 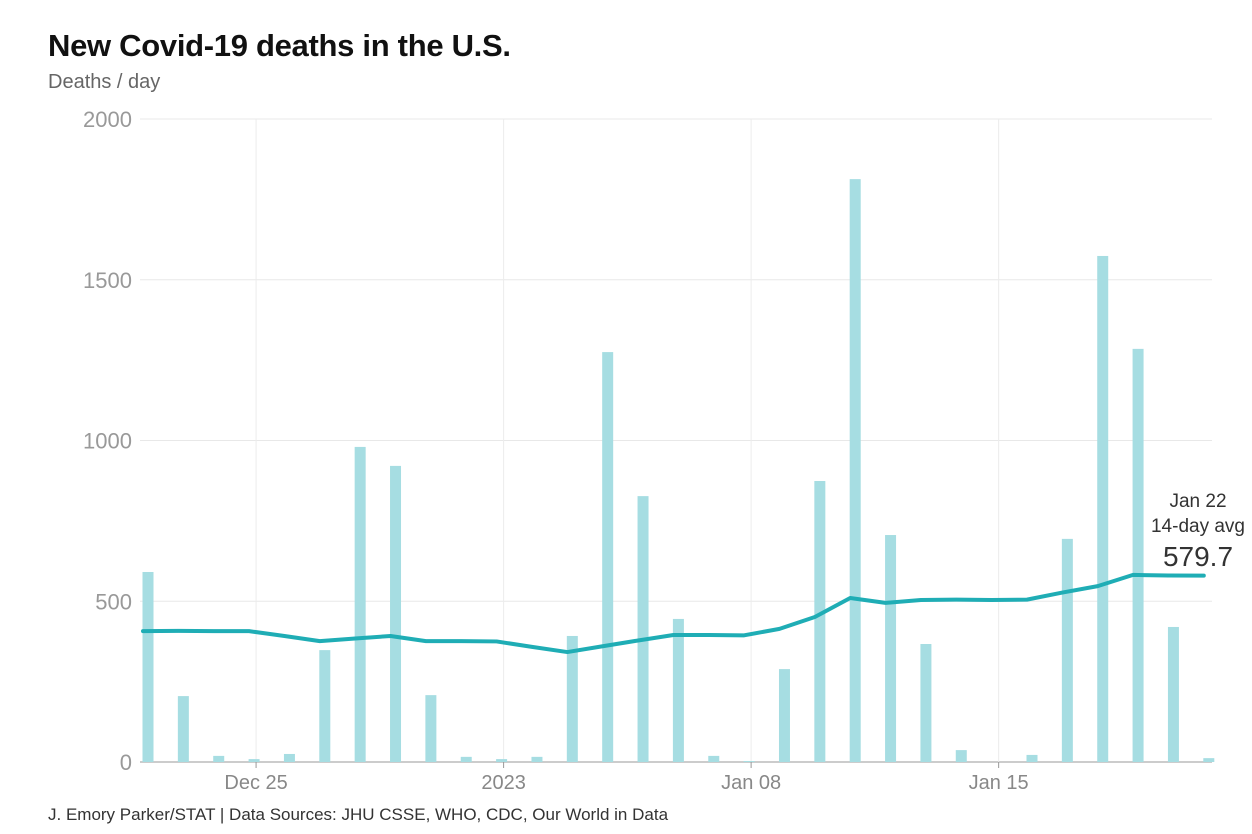 I want to click on annotation-date: Jan 22, so click(x=1197, y=501).